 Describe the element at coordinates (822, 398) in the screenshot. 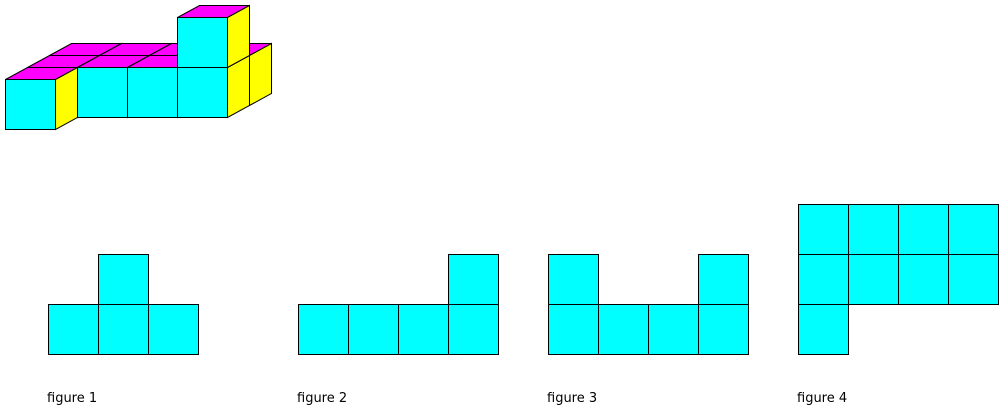

I see `caption: figure 4` at that location.